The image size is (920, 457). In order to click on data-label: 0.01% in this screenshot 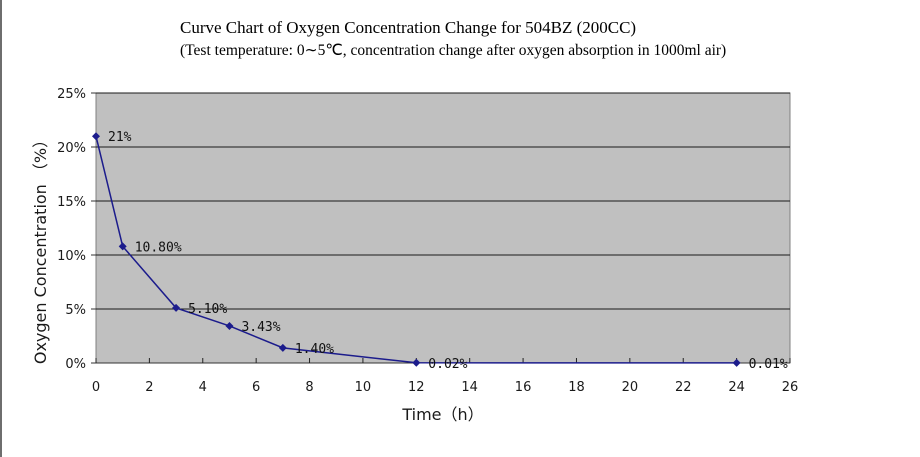, I will do `click(768, 364)`.